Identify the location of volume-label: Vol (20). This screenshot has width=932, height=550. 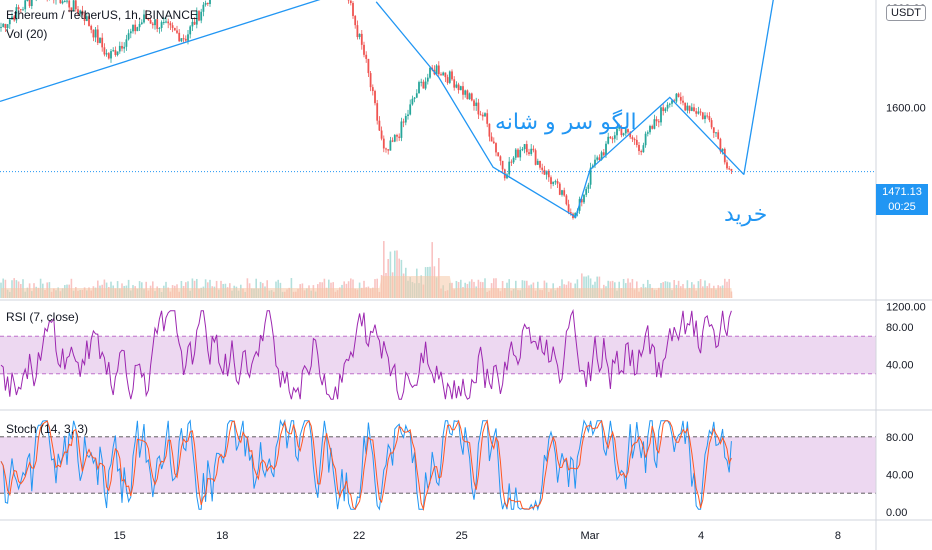
(27, 34).